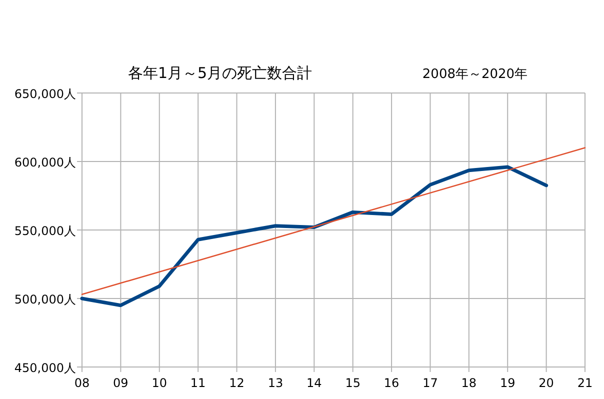 The image size is (604, 399). What do you see at coordinates (475, 74) in the screenshot?
I see `chart-subtitle: 2008年～2020年` at bounding box center [475, 74].